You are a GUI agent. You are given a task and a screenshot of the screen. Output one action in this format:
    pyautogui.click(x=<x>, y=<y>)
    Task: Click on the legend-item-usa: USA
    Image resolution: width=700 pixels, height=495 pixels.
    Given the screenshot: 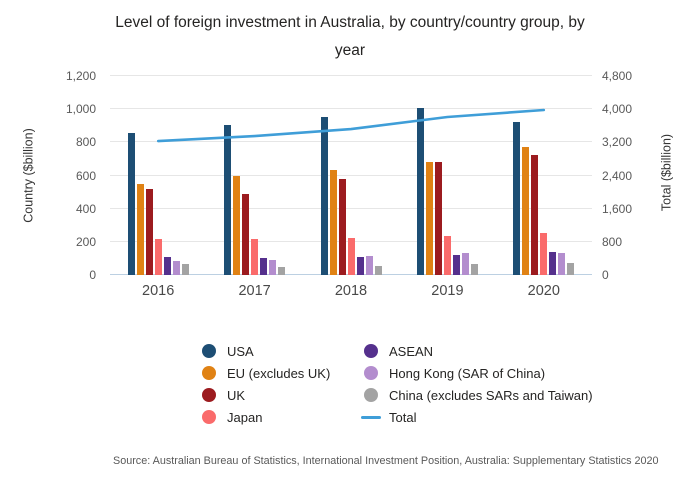 What is the action you would take?
    pyautogui.click(x=264, y=351)
    